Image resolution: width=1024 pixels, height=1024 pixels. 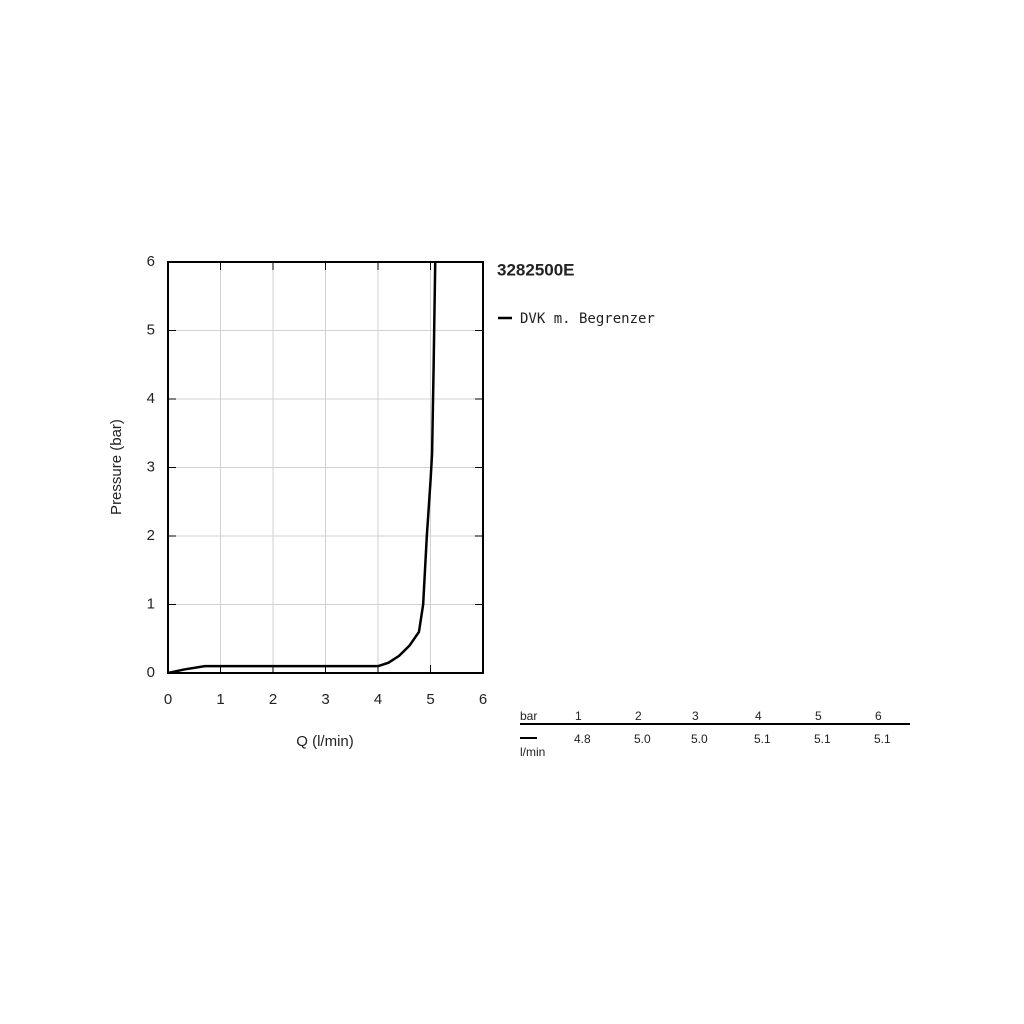 What do you see at coordinates (483, 699) in the screenshot?
I see `x-tick-label: 6` at bounding box center [483, 699].